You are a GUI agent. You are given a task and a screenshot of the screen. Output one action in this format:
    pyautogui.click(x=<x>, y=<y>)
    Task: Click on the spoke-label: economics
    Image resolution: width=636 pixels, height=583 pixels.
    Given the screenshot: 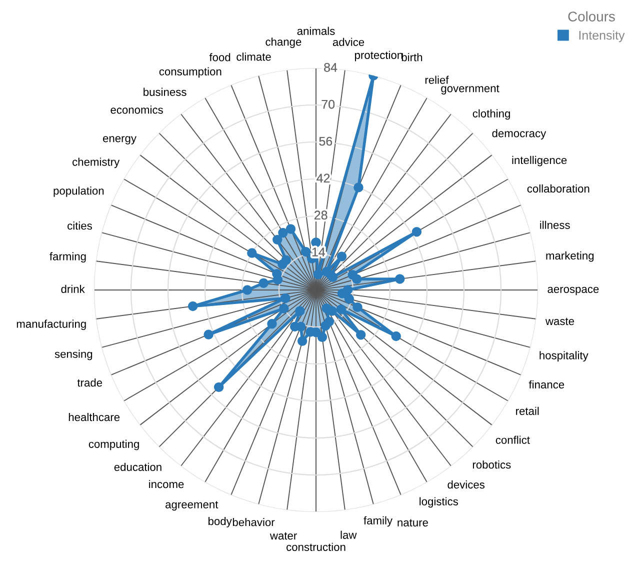 What is the action you would take?
    pyautogui.click(x=136, y=110)
    